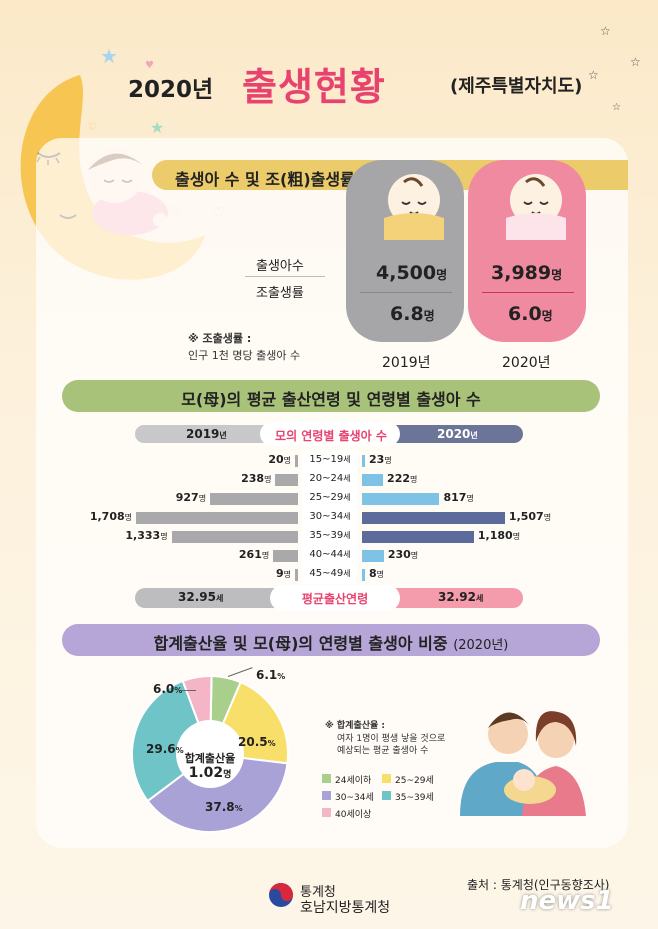 This screenshot has height=929, width=658. Describe the element at coordinates (171, 741) in the screenshot. I see `pie-slice-35~39세` at that location.